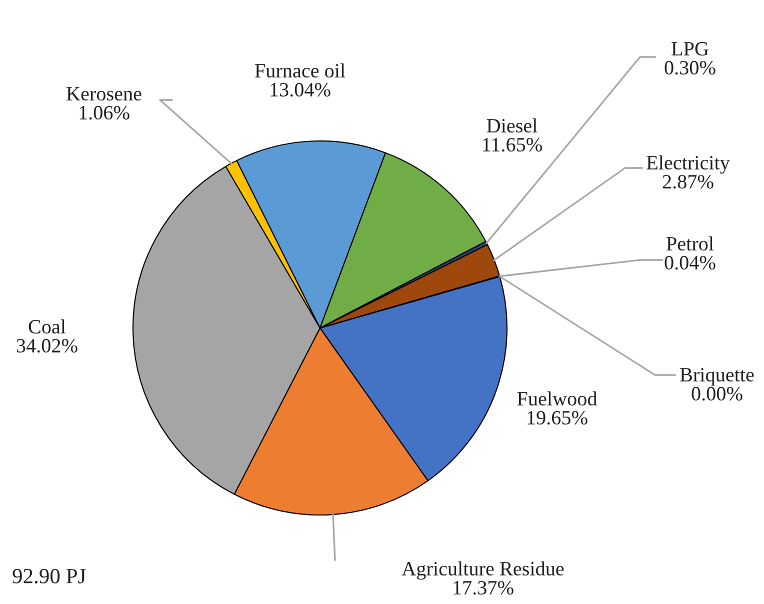 This screenshot has width=764, height=604. I want to click on slice-label: Diesel, so click(512, 125).